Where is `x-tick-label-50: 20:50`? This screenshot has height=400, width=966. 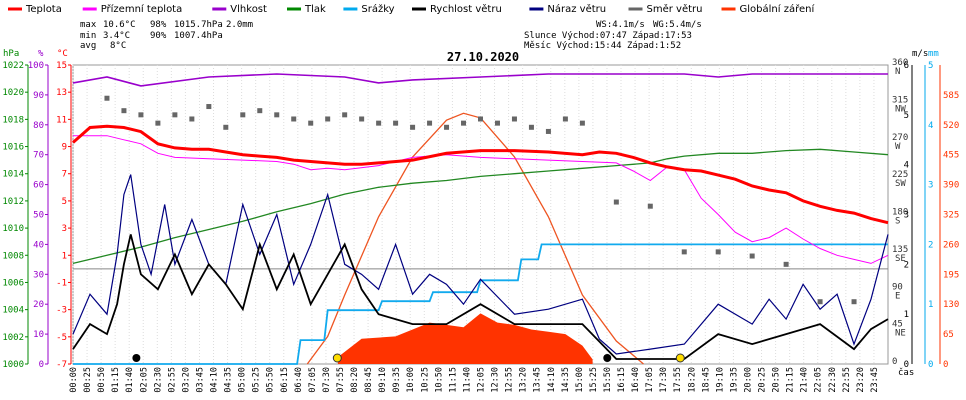 x-tick-label-50: 20:50 is located at coordinates (777, 380).